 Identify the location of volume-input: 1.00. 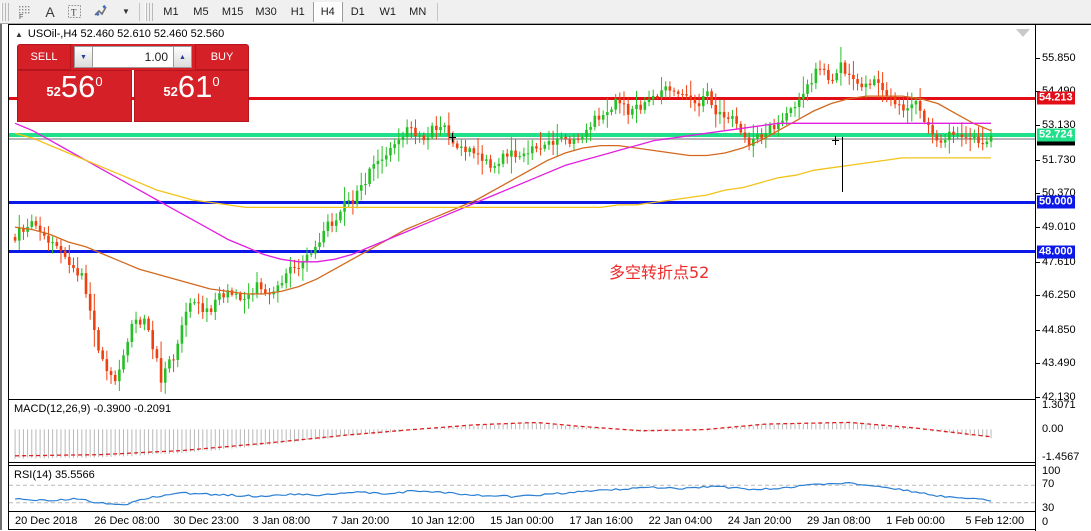
(133, 57).